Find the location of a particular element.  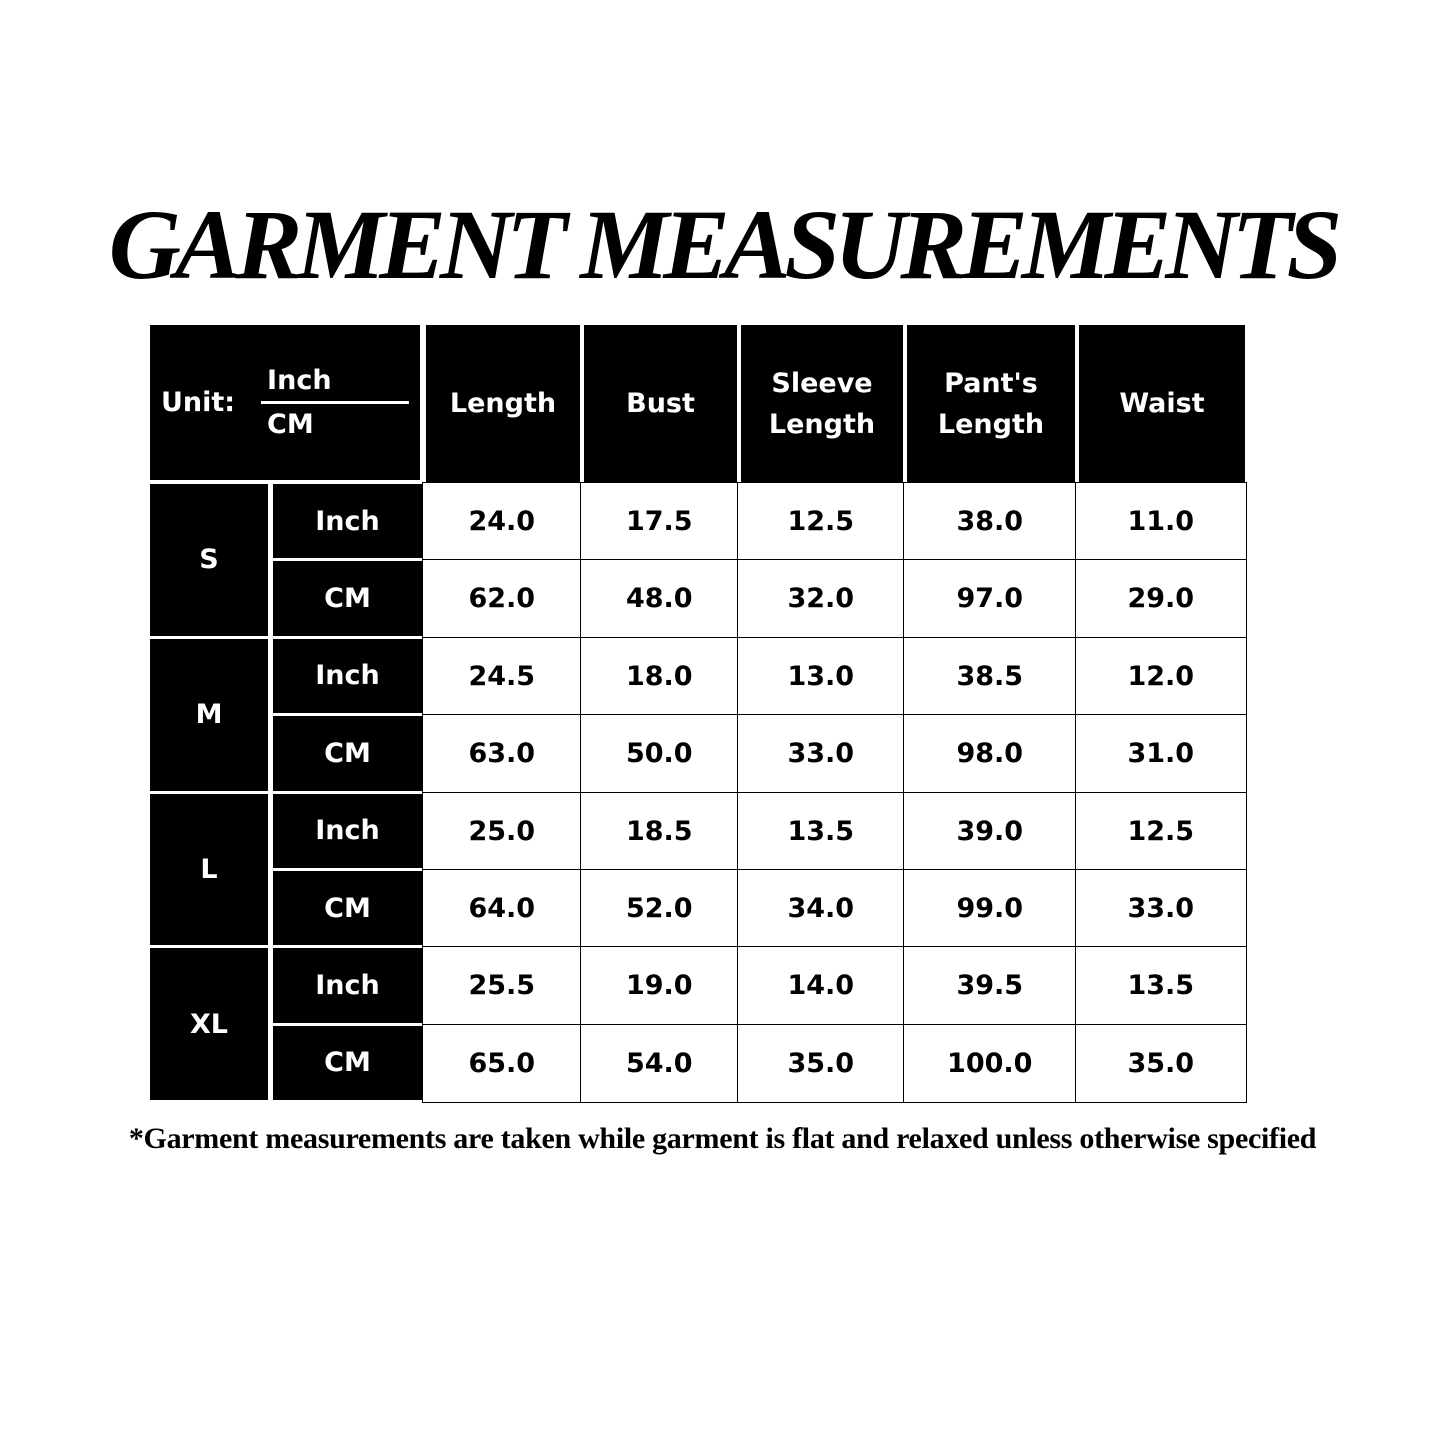

table-cell: 31.0 is located at coordinates (1161, 754).